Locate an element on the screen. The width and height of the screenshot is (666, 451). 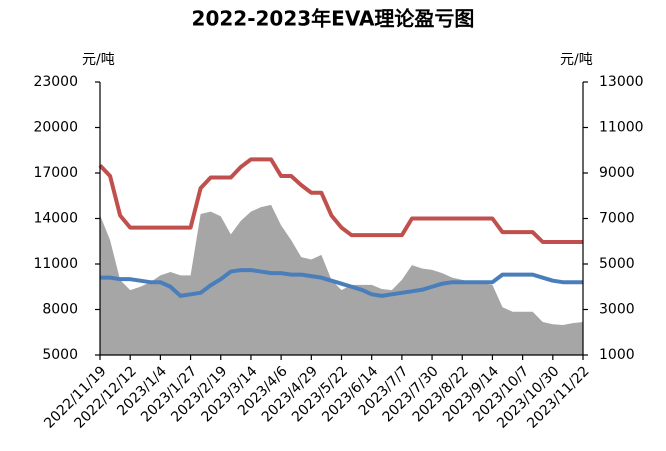
y-tick-label: 11000 is located at coordinates (55, 264).